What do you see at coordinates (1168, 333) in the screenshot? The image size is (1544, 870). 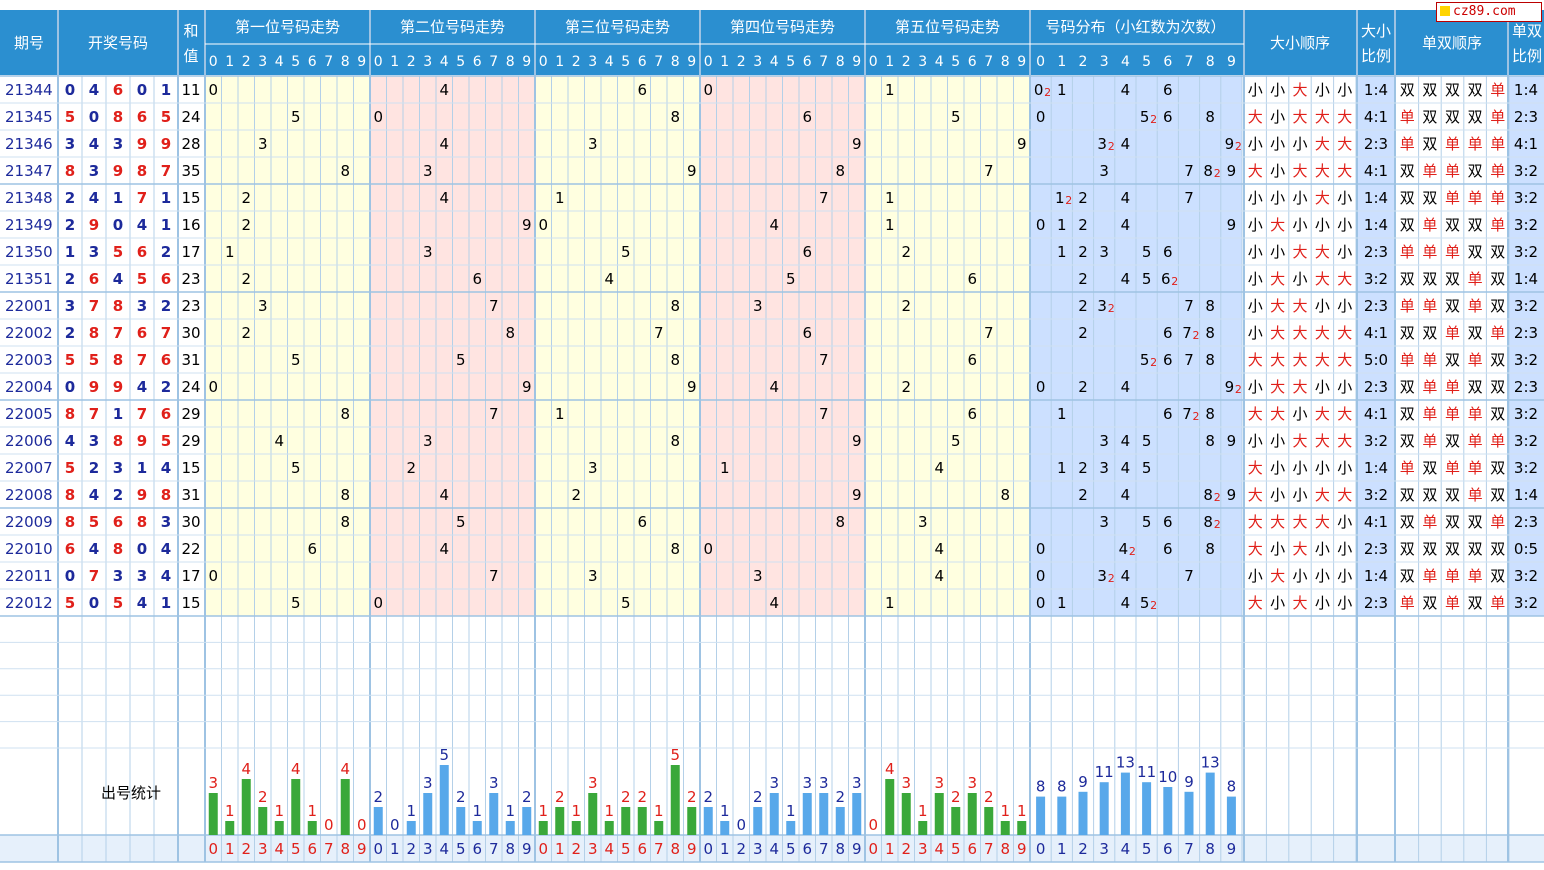 I see `distribution-digit: 6` at bounding box center [1168, 333].